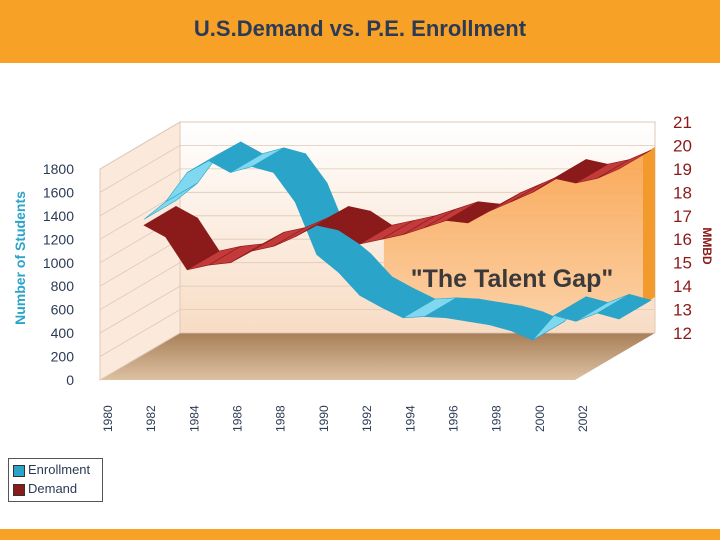  What do you see at coordinates (454, 418) in the screenshot?
I see `x-tick-label: 1996` at bounding box center [454, 418].